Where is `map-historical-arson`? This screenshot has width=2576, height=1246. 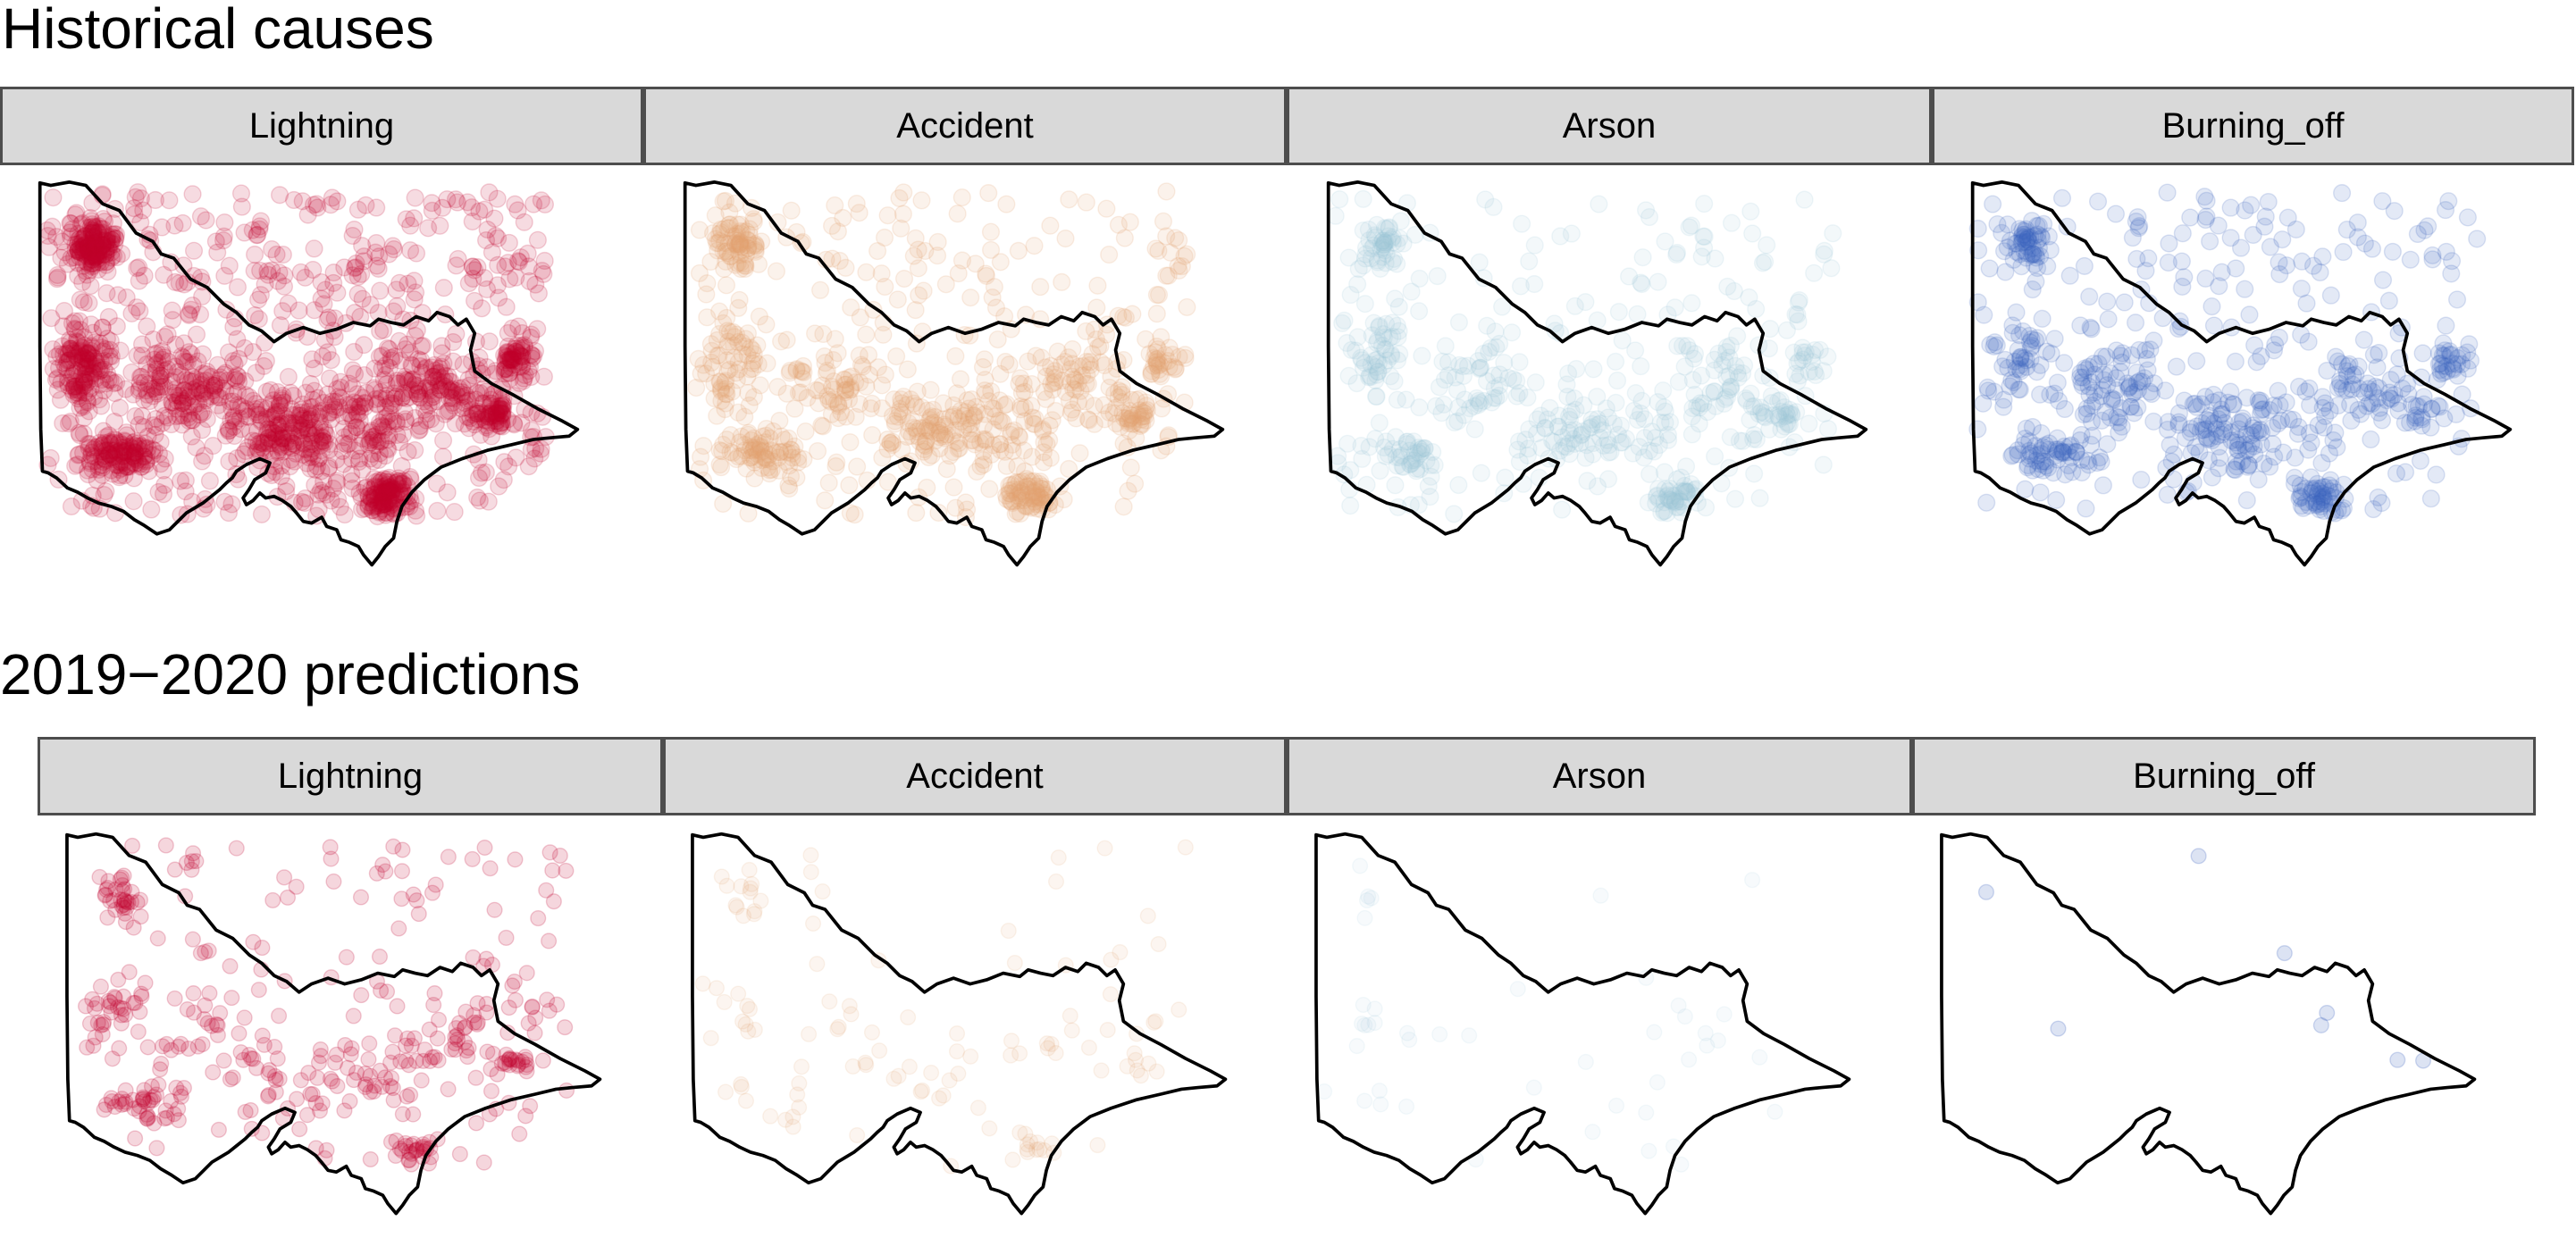 map-historical-arson is located at coordinates (1597, 373).